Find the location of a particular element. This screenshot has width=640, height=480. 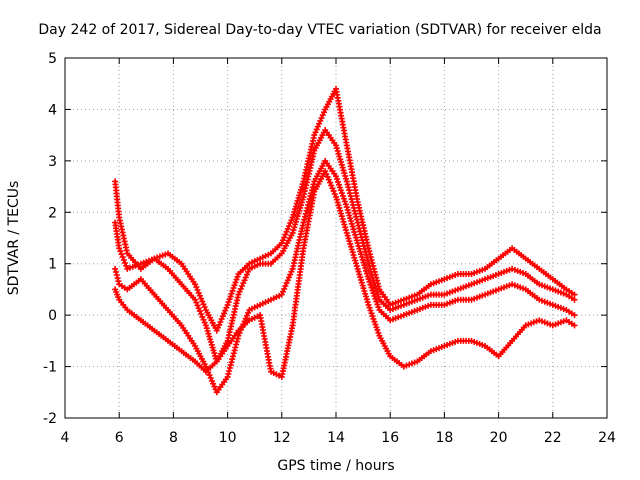

y-tick-label: -1 is located at coordinates (50, 368).